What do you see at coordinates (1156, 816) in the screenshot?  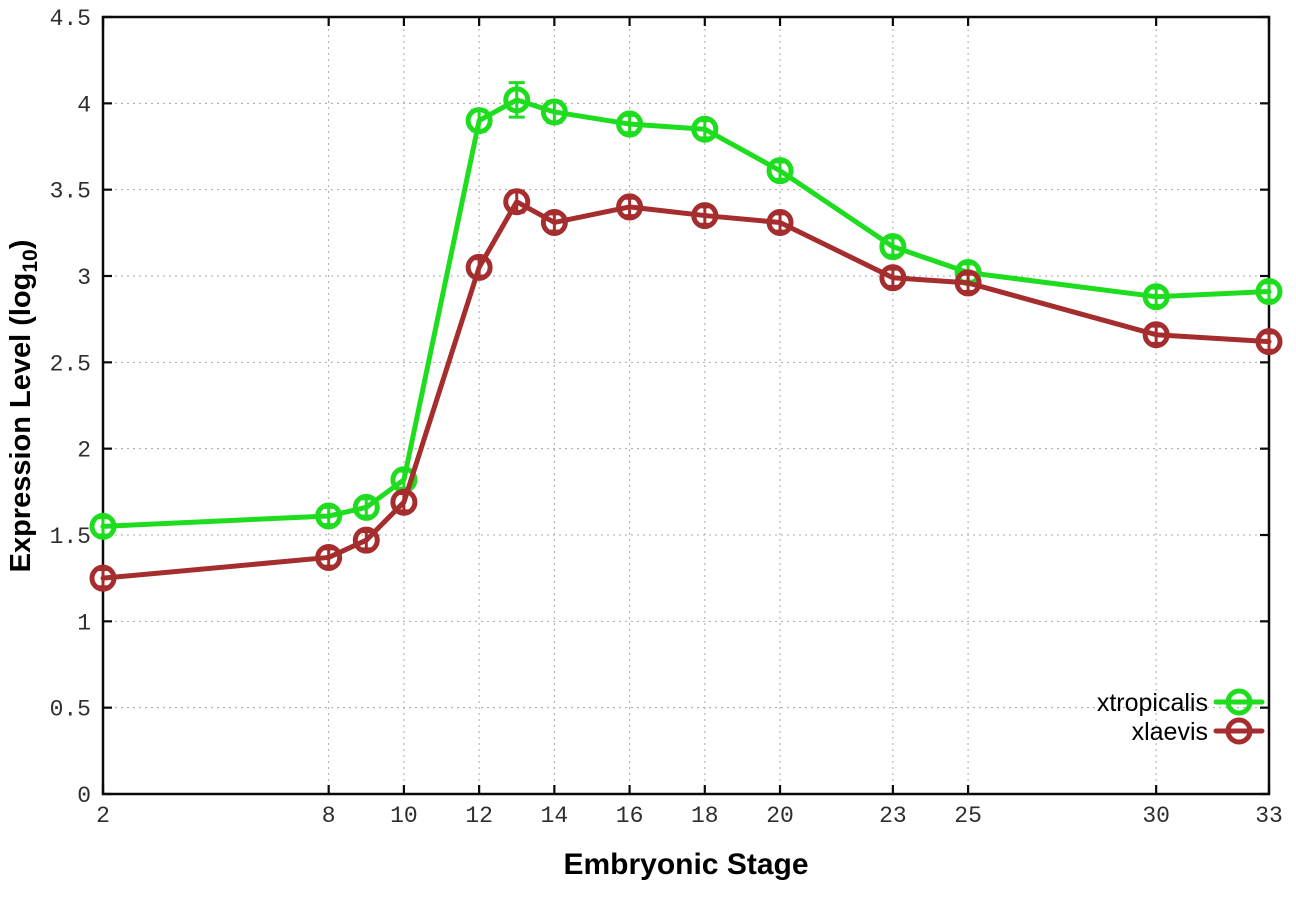 I see `x-tick-label: 30` at bounding box center [1156, 816].